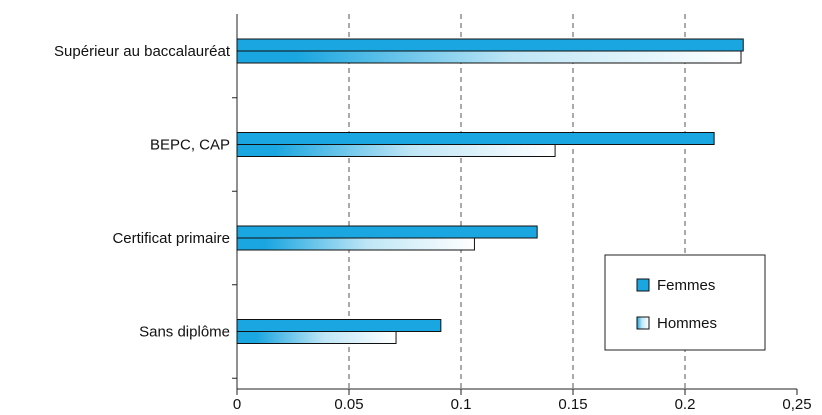 This screenshot has width=822, height=415. What do you see at coordinates (796, 404) in the screenshot?
I see `x-tick-label-5: 0,25` at bounding box center [796, 404].